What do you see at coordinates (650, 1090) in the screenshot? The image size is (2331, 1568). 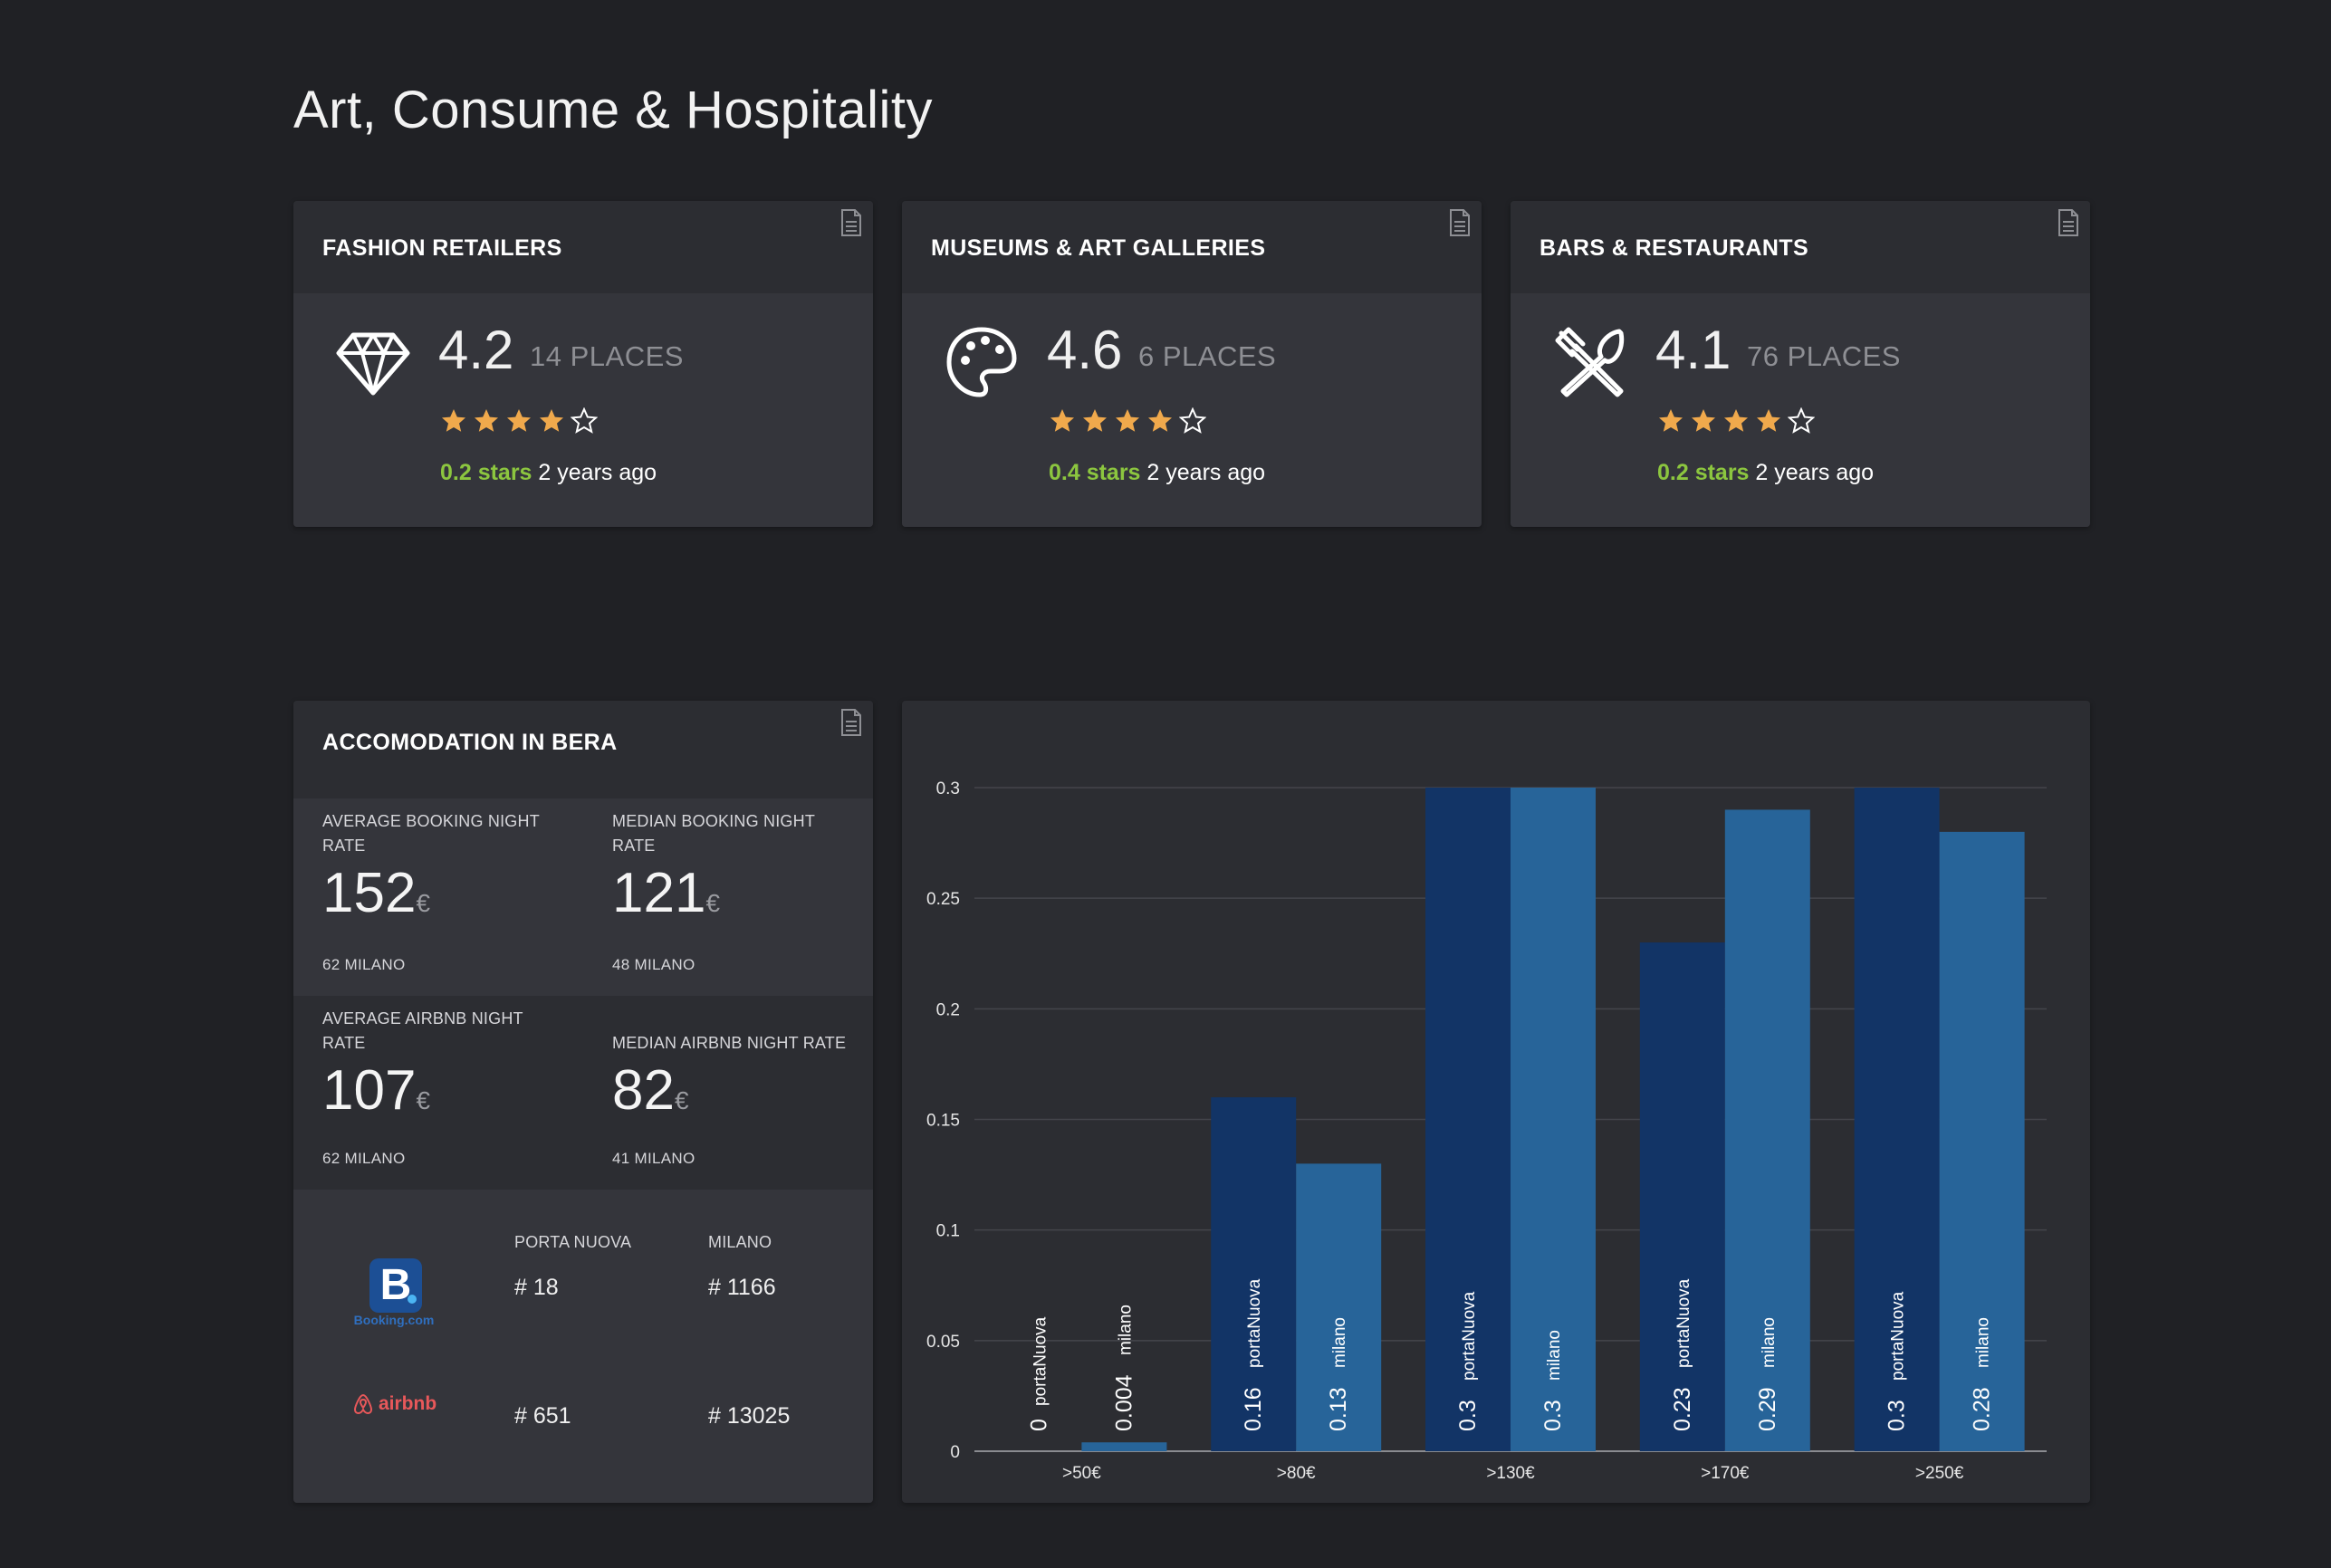 I see `metric-value: 82€` at bounding box center [650, 1090].